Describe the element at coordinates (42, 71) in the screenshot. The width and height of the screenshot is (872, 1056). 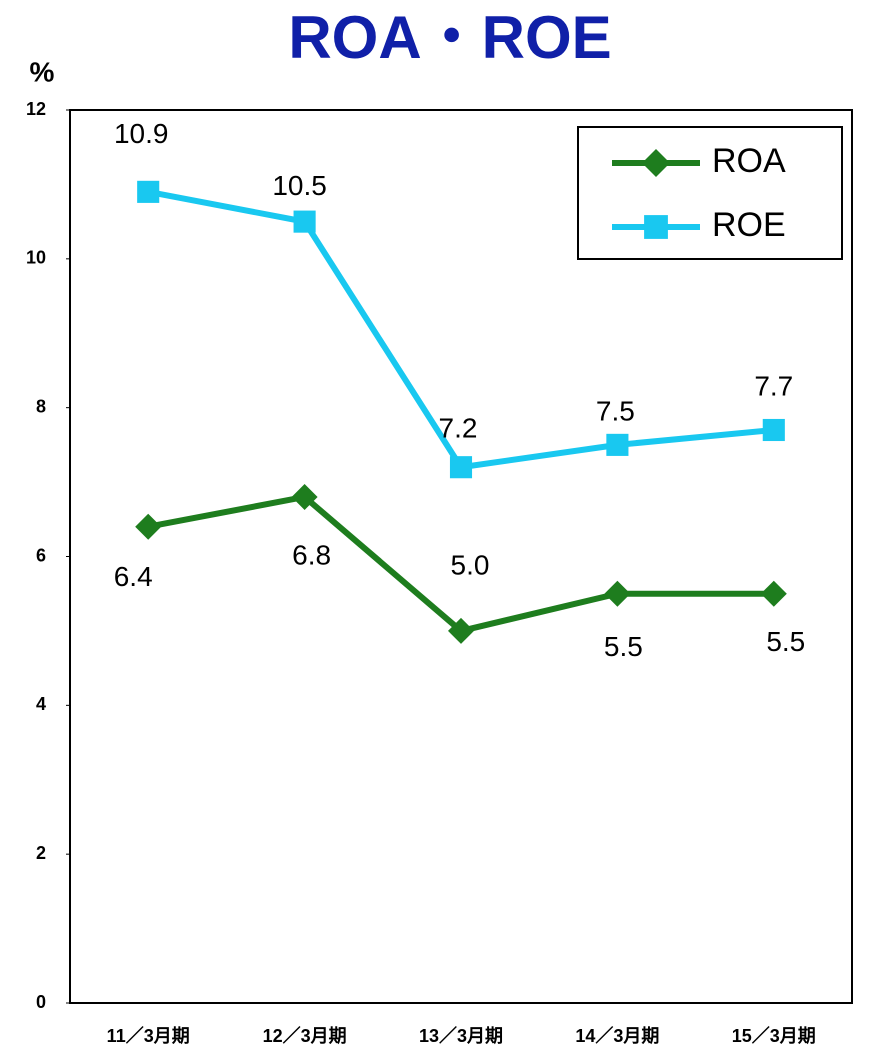
I see `y-axis-label: %` at that location.